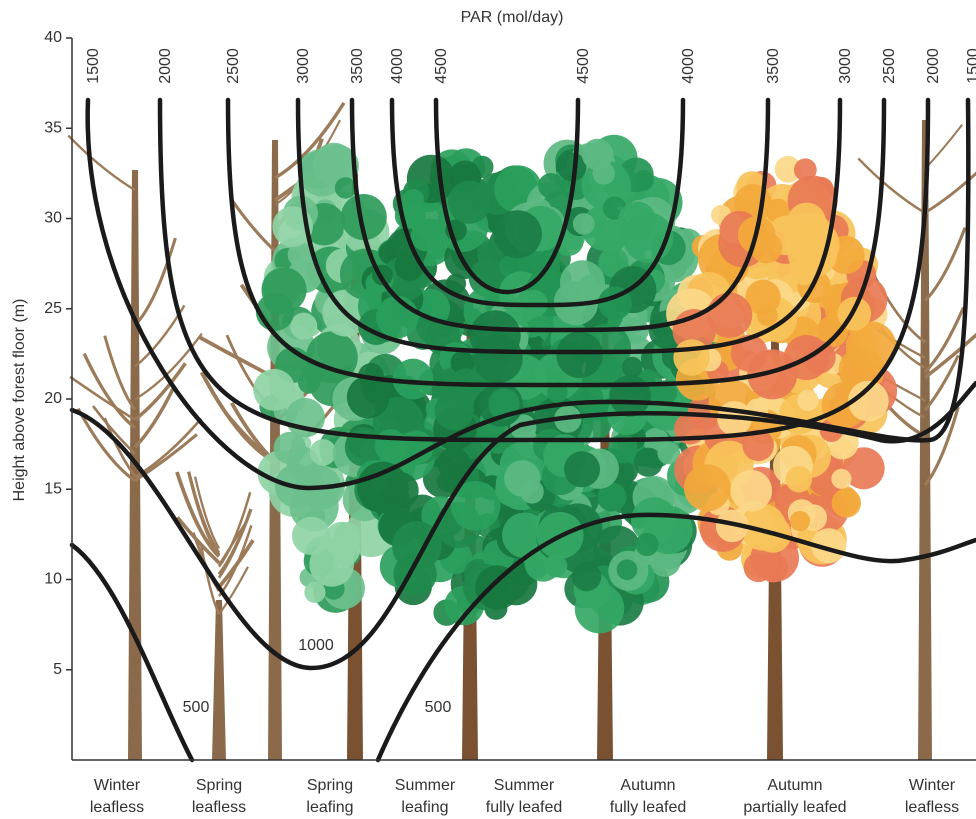  Describe the element at coordinates (19, 400) in the screenshot. I see `y-axis-label: Height above forest floor (m)` at that location.